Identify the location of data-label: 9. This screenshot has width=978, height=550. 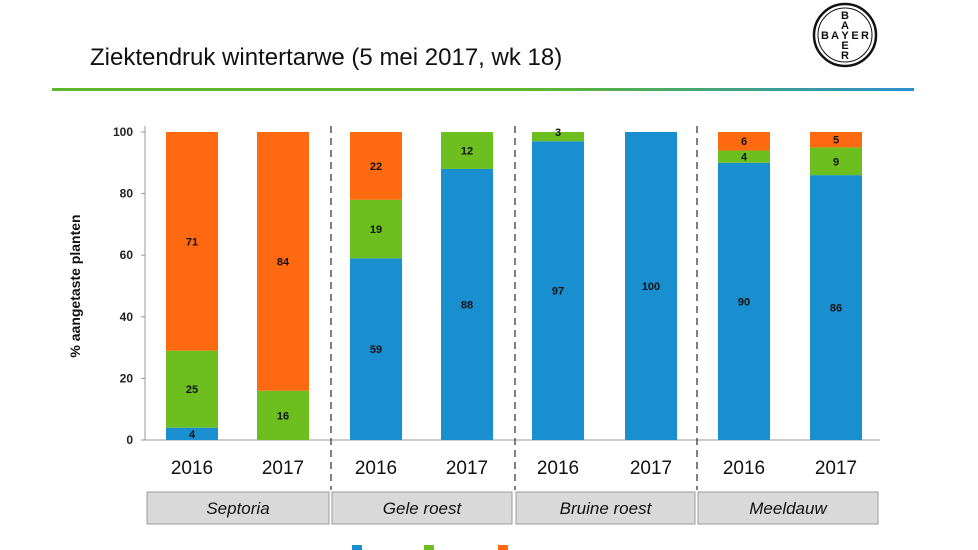
(836, 162).